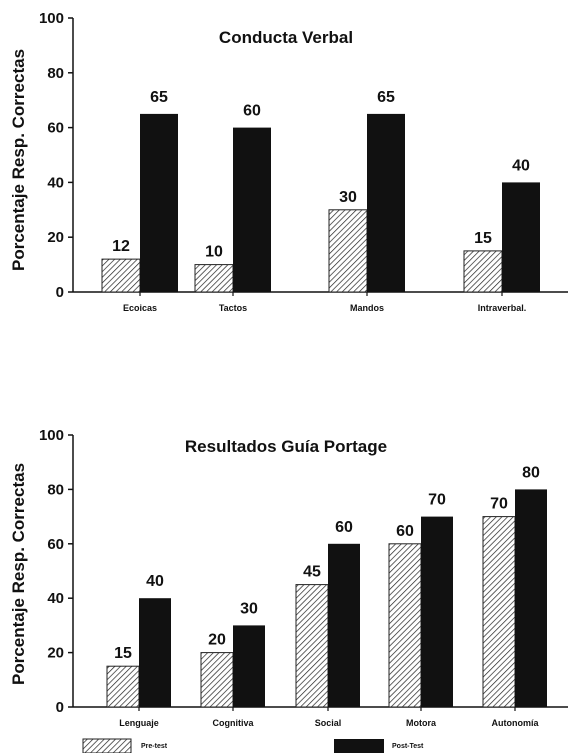 The height and width of the screenshot is (753, 577). Describe the element at coordinates (359, 746) in the screenshot. I see `legend-swatch-post-test` at that location.